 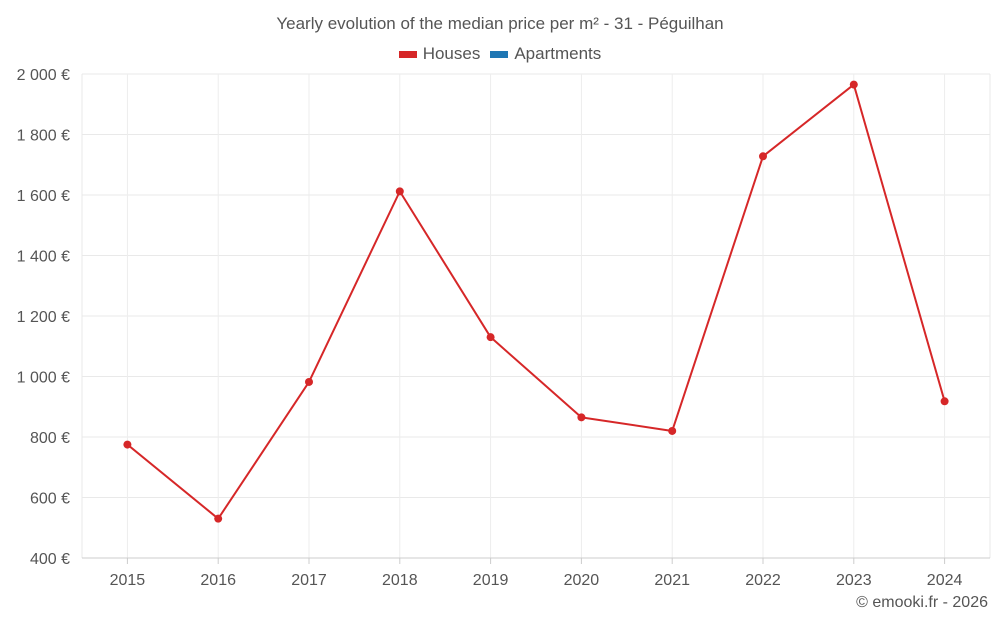 I want to click on data-point-houses-2019, so click(x=490, y=337).